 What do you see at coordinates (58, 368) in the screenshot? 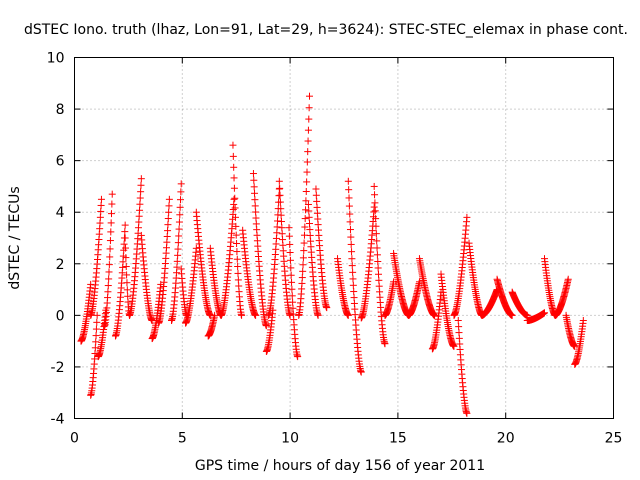
I see `y-tick-label: -2` at bounding box center [58, 368].